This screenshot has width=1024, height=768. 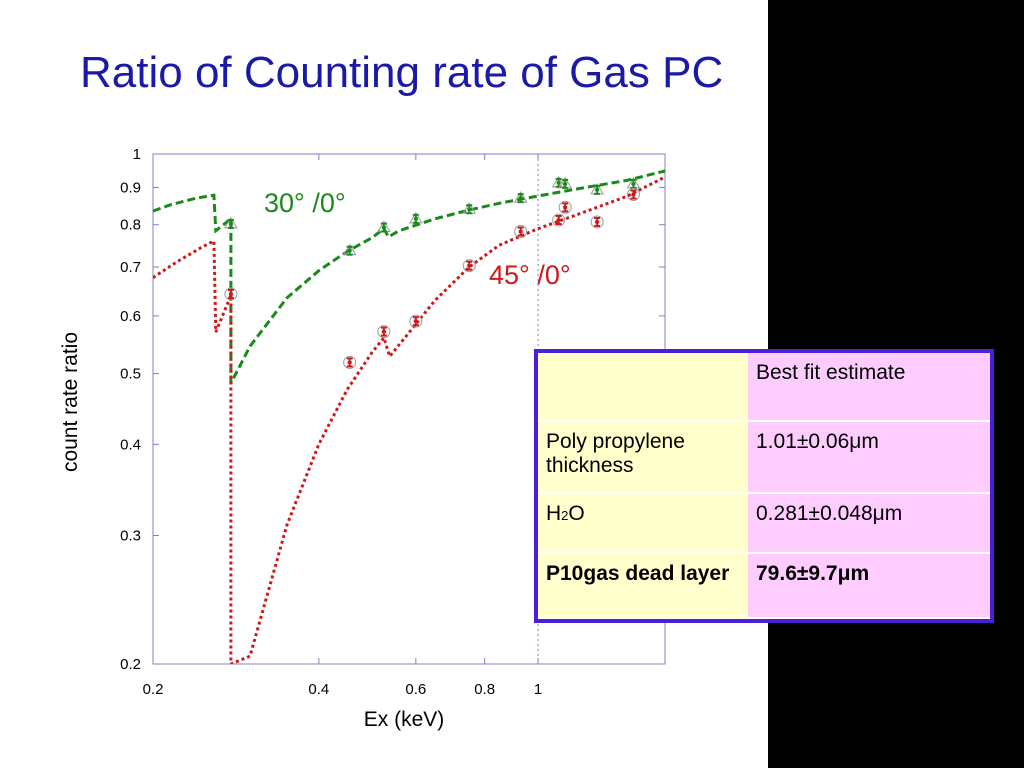 I want to click on page-title: Ratio of Counting rate of Gas PC, so click(x=402, y=72).